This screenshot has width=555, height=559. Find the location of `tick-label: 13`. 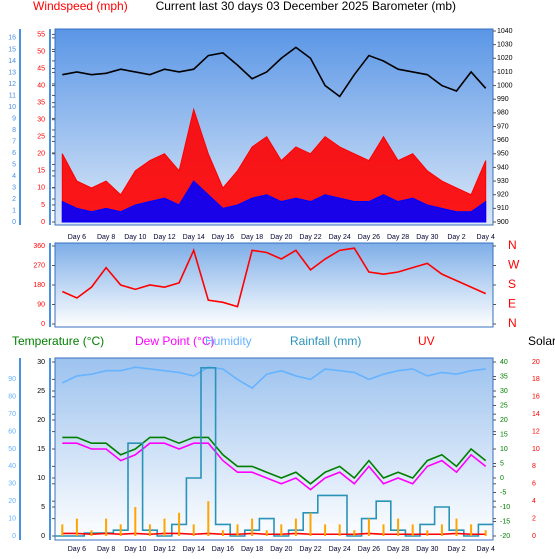

tick-label: 13 is located at coordinates (12, 72).